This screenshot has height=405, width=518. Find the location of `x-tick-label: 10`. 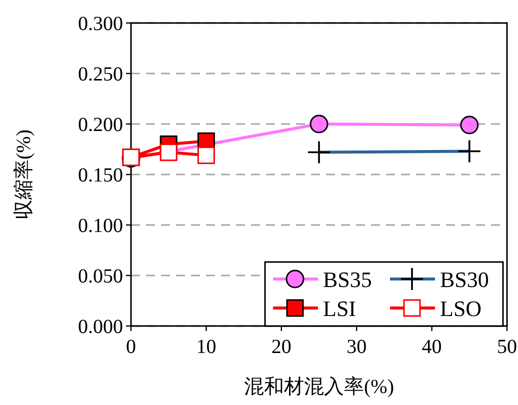

x-tick-label: 10 is located at coordinates (206, 347).